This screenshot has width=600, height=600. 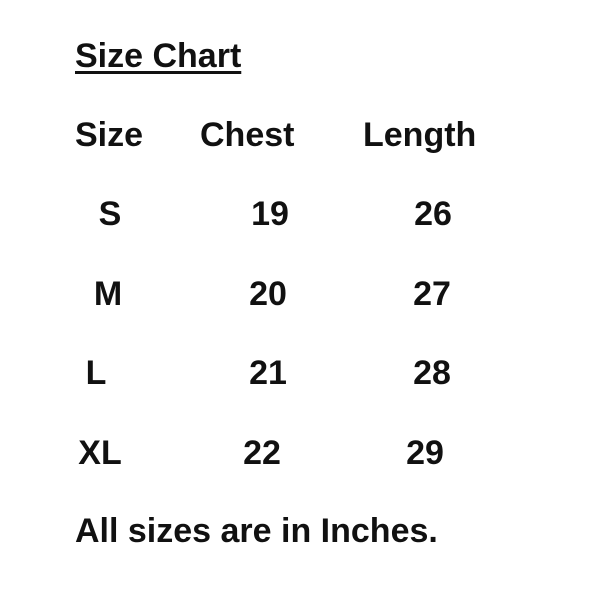 What do you see at coordinates (433, 214) in the screenshot?
I see `length-cell: 26` at bounding box center [433, 214].